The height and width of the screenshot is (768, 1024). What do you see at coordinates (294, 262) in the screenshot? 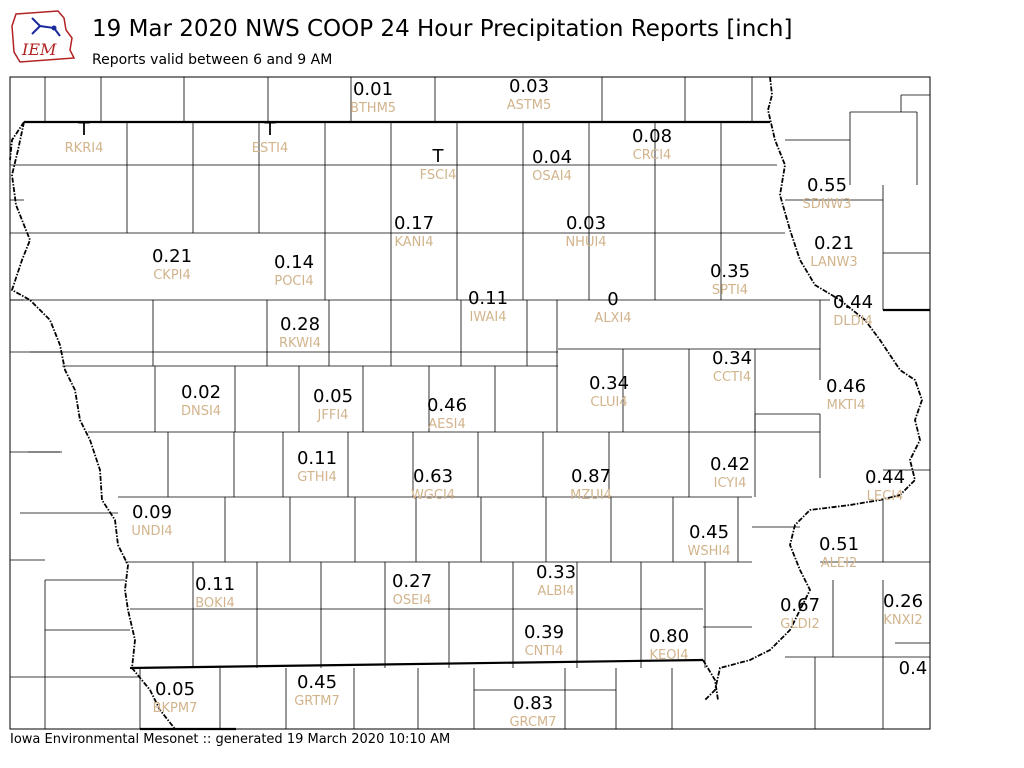
I see `precip-value: 0.14` at bounding box center [294, 262].